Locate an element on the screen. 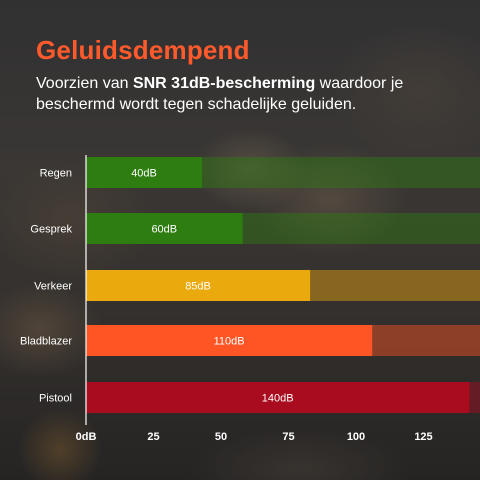 This screenshot has height=480, width=480. subtitle-text-start: Voorzien van is located at coordinates (84, 83).